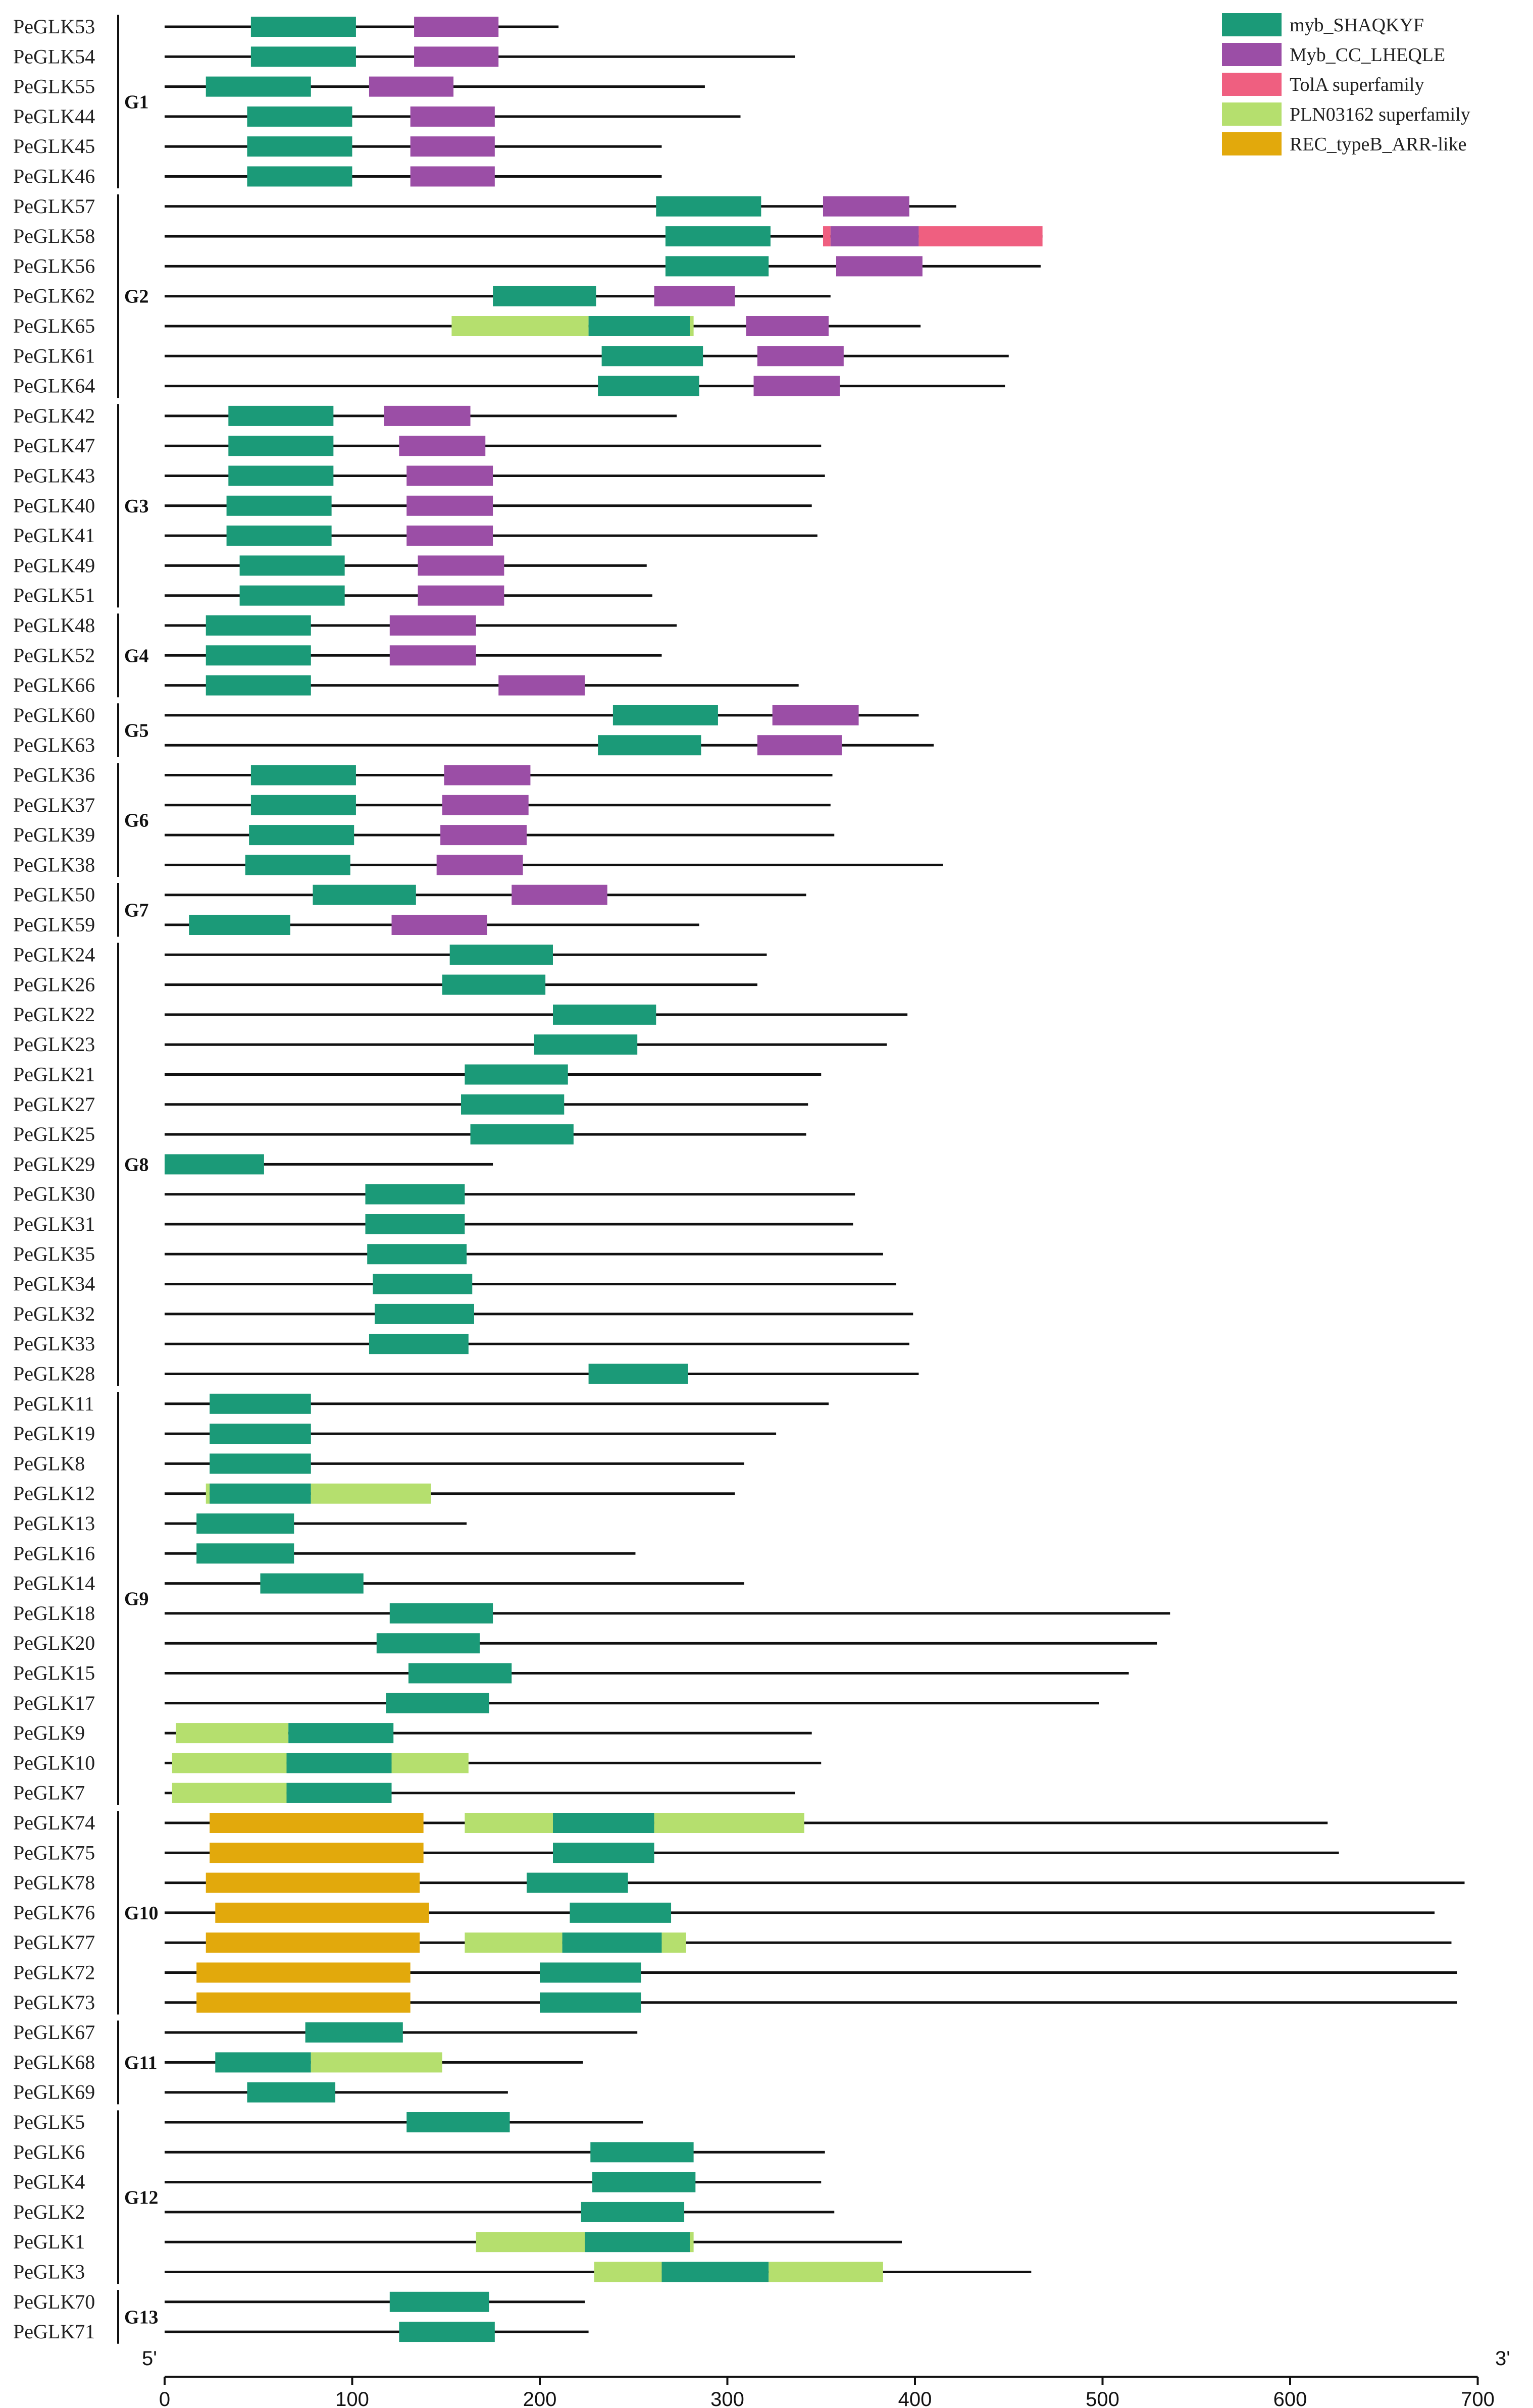 The image size is (1533, 2408). What do you see at coordinates (54, 565) in the screenshot?
I see `gene-label: PeGLK49` at bounding box center [54, 565].